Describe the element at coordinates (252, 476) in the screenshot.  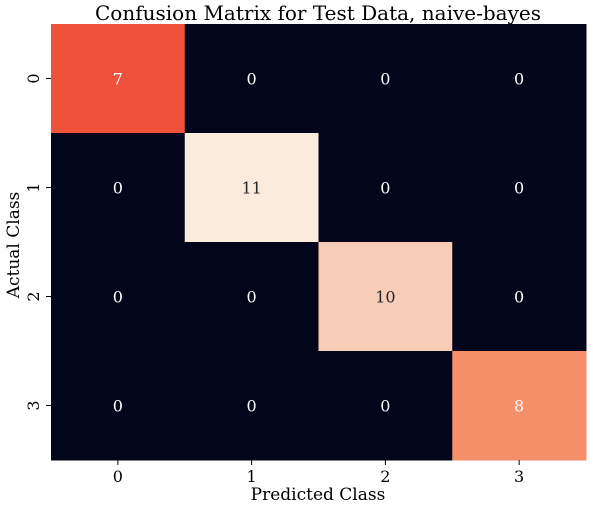
I see `x-tick-label-1: 1` at that location.